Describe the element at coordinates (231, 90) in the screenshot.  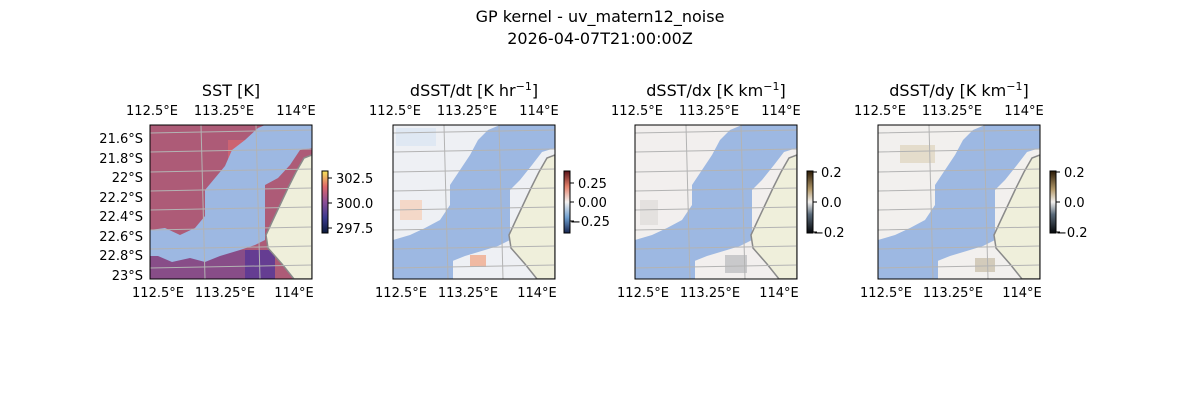
I see `panel-title: SST [K]` at that location.